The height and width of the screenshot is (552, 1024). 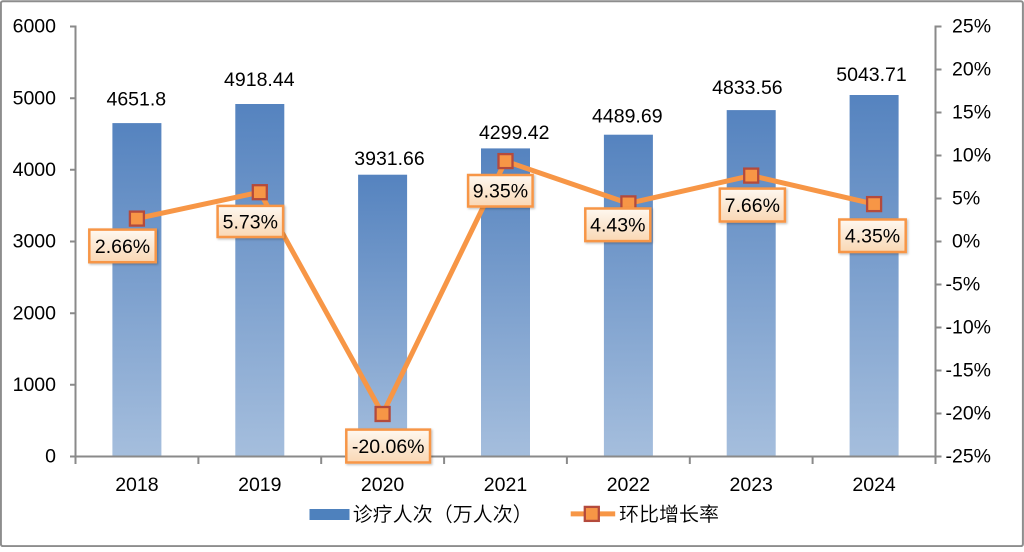 What do you see at coordinates (627, 117) in the screenshot?
I see `svg-text: 4489.69` at bounding box center [627, 117].